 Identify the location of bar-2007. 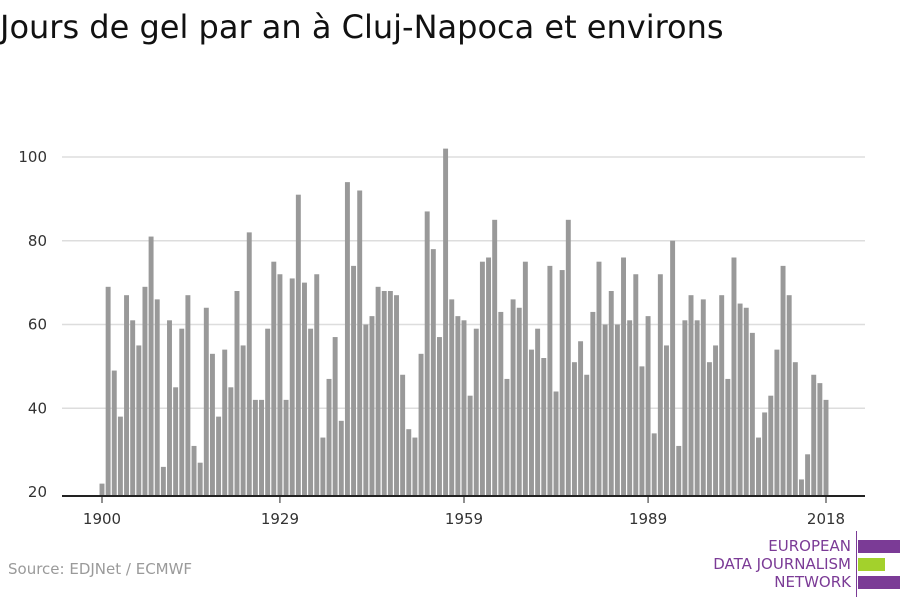
(758, 466).